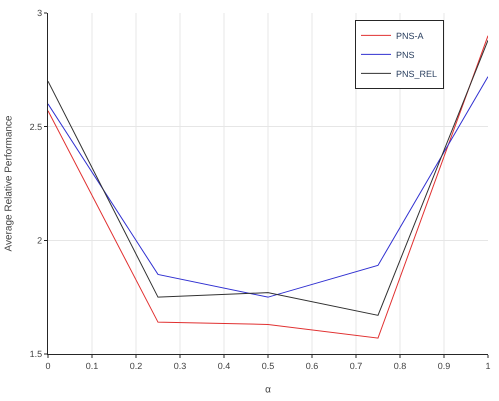 The width and height of the screenshot is (499, 401). I want to click on x-tick-label: 1, so click(488, 365).